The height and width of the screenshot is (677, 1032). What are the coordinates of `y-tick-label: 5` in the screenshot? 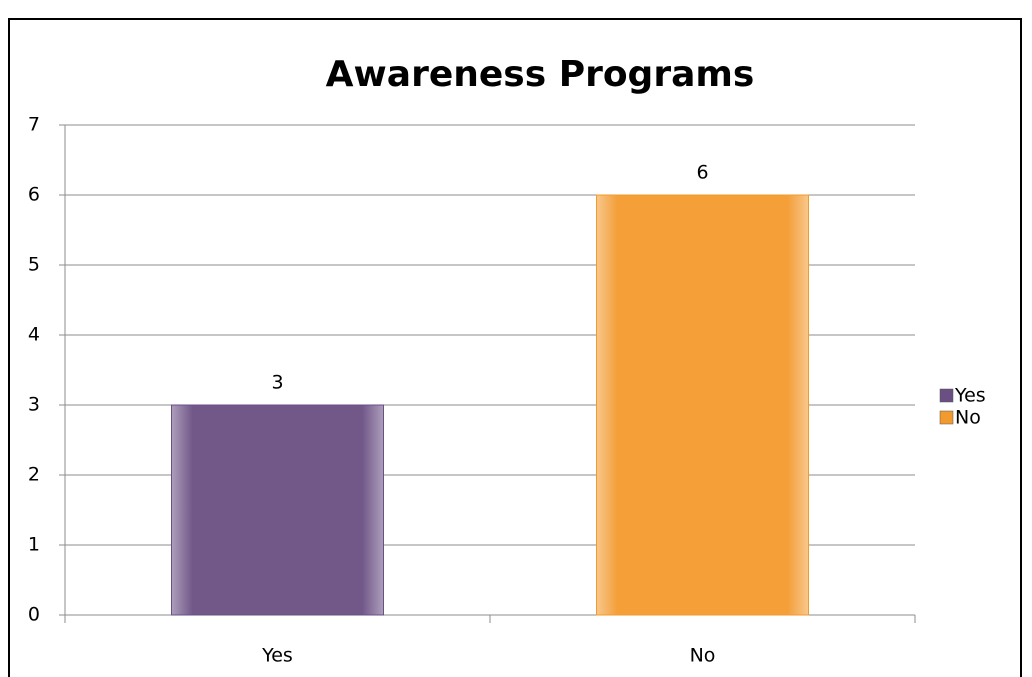 It's located at (34, 265).